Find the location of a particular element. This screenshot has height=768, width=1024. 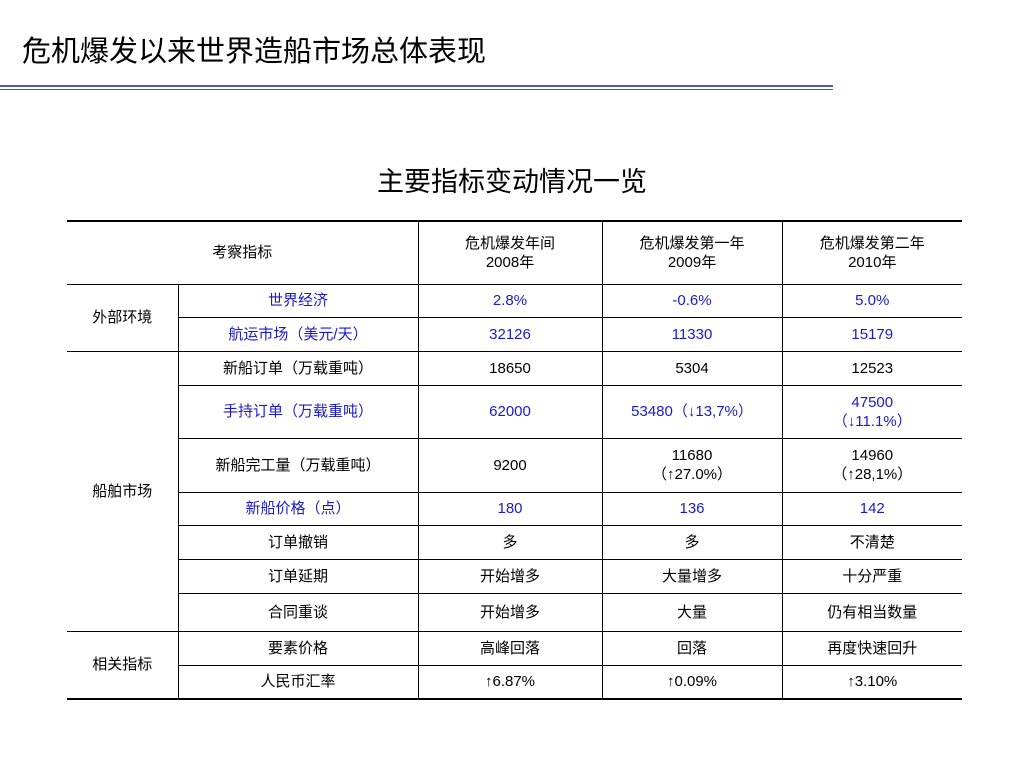

table-cell: 62000 is located at coordinates (510, 411).